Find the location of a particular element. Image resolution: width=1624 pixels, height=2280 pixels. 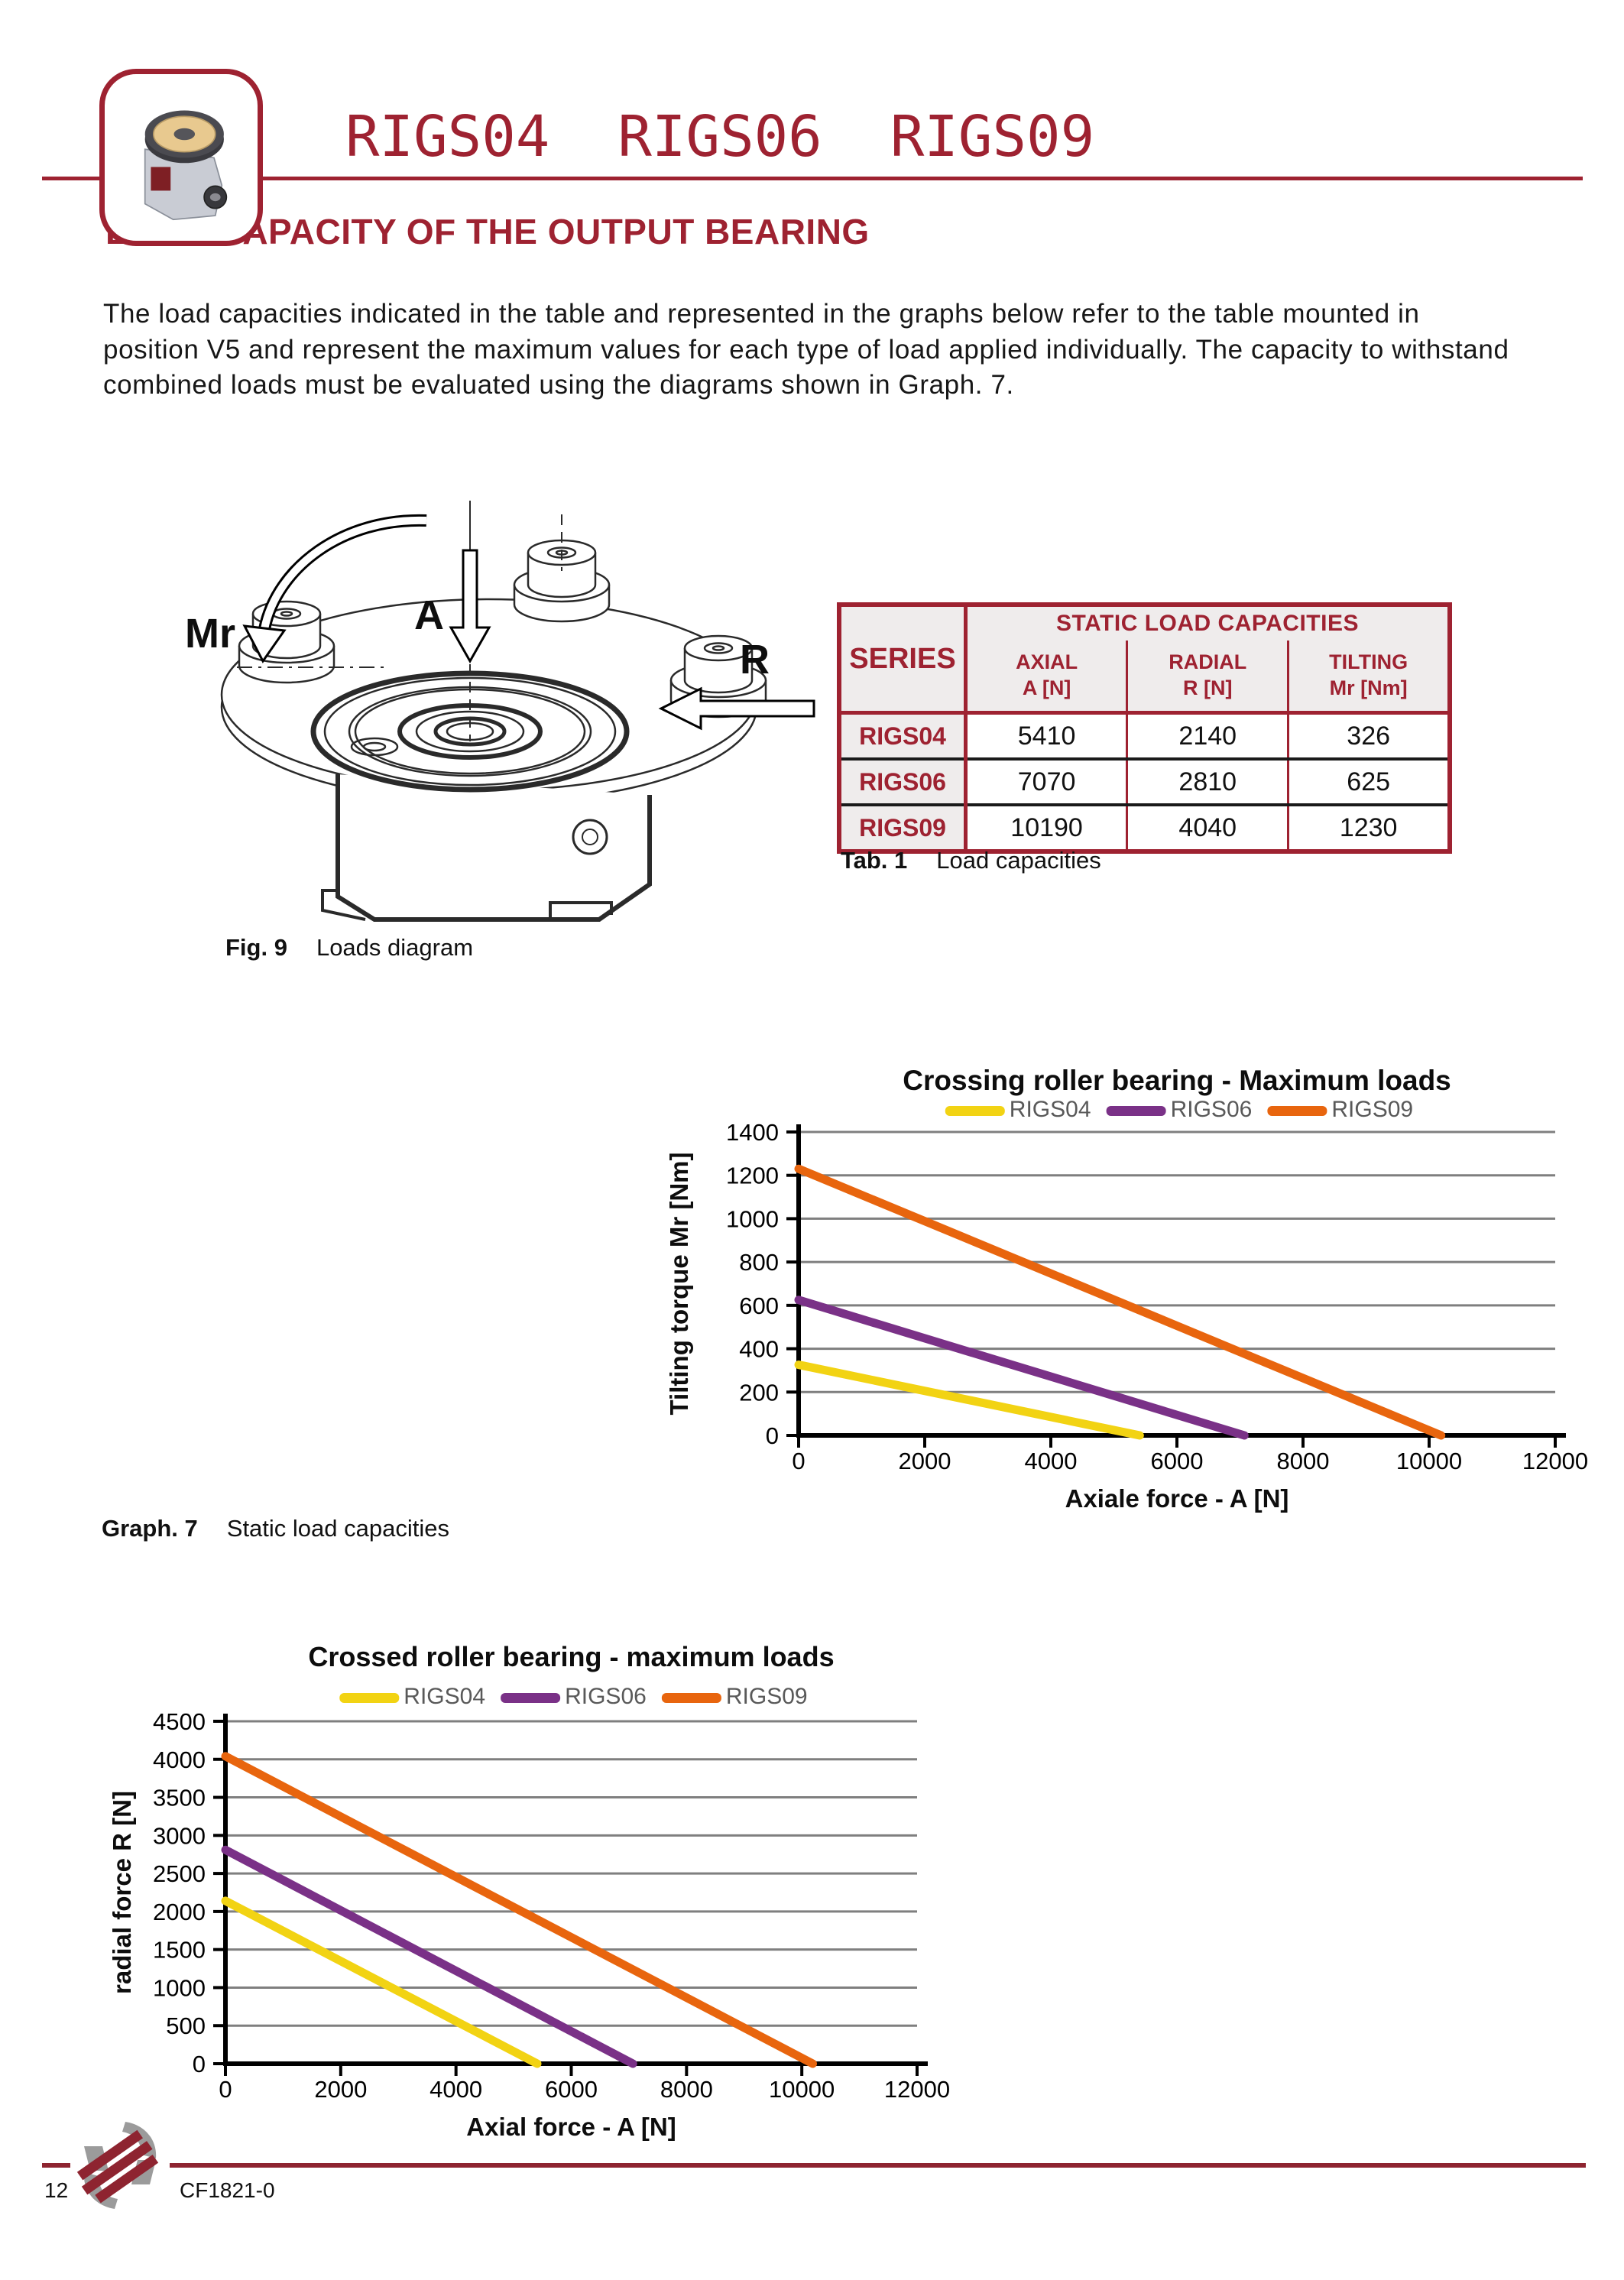

series-line-RIGS04 is located at coordinates (381, 1982).